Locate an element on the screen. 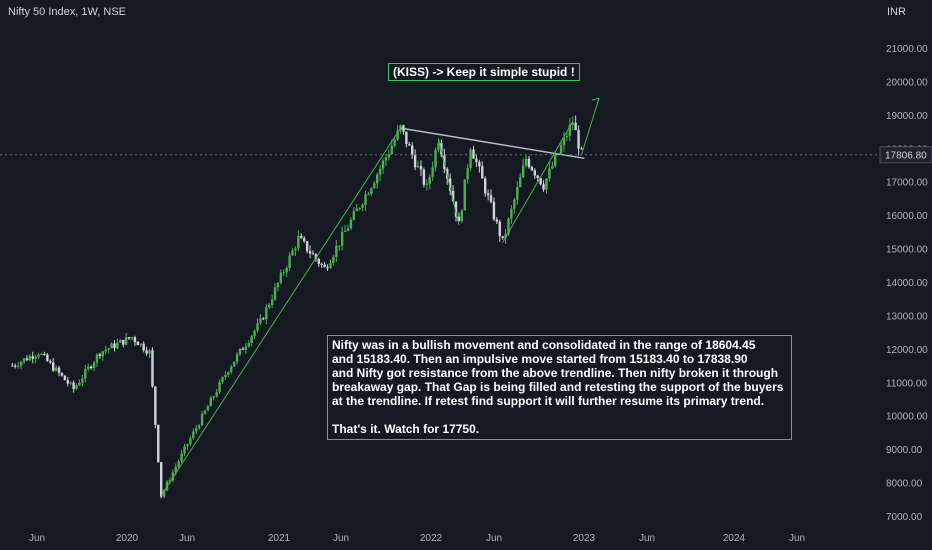 The image size is (932, 550). time-axis: Jun 2020 Jun 2021 Jun 2022 Jun 2023 Jun 2024 Jun is located at coordinates (417, 538).